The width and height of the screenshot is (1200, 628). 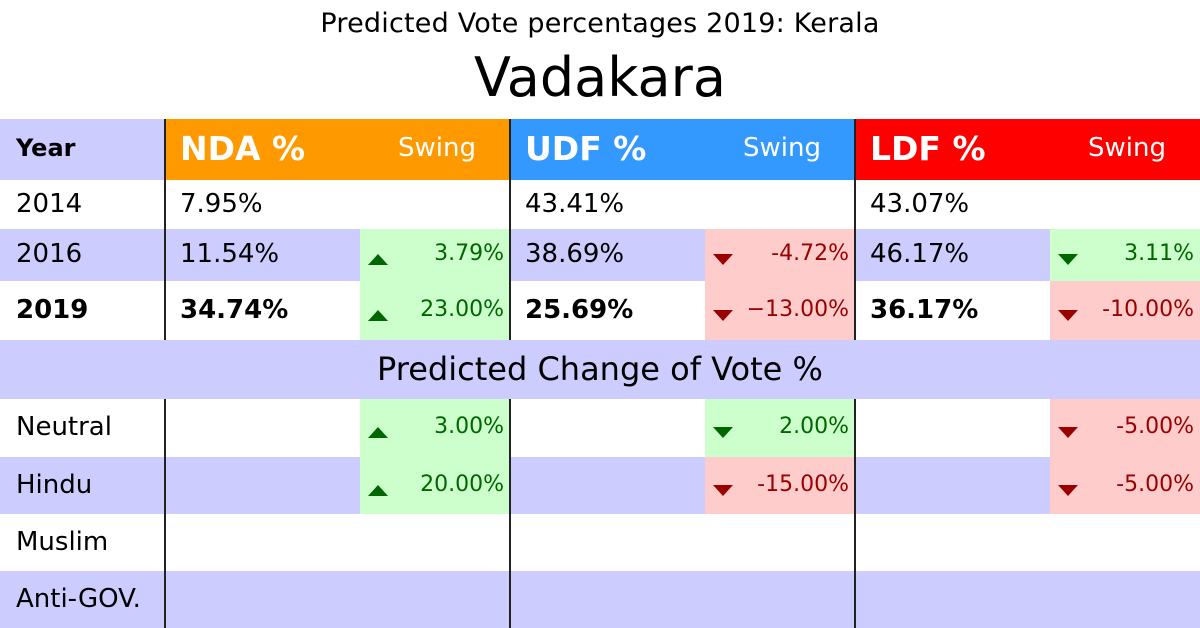 I want to click on header-year-bg, so click(x=82, y=149).